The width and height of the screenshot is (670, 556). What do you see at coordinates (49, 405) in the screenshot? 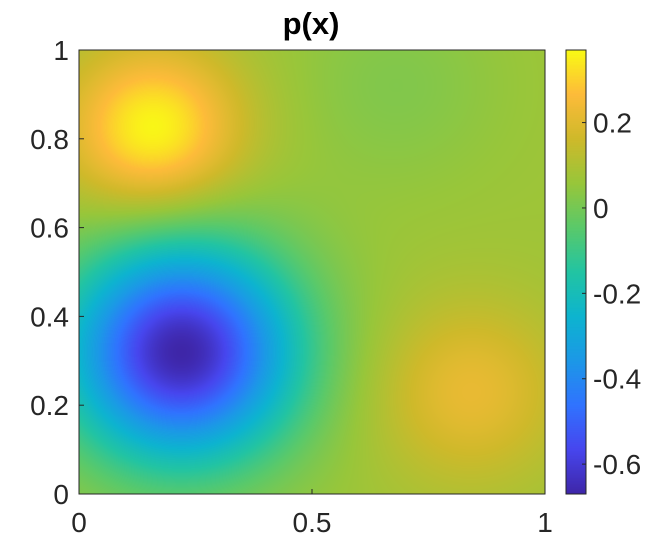
I see `y-tick-label: 0.2` at bounding box center [49, 405].